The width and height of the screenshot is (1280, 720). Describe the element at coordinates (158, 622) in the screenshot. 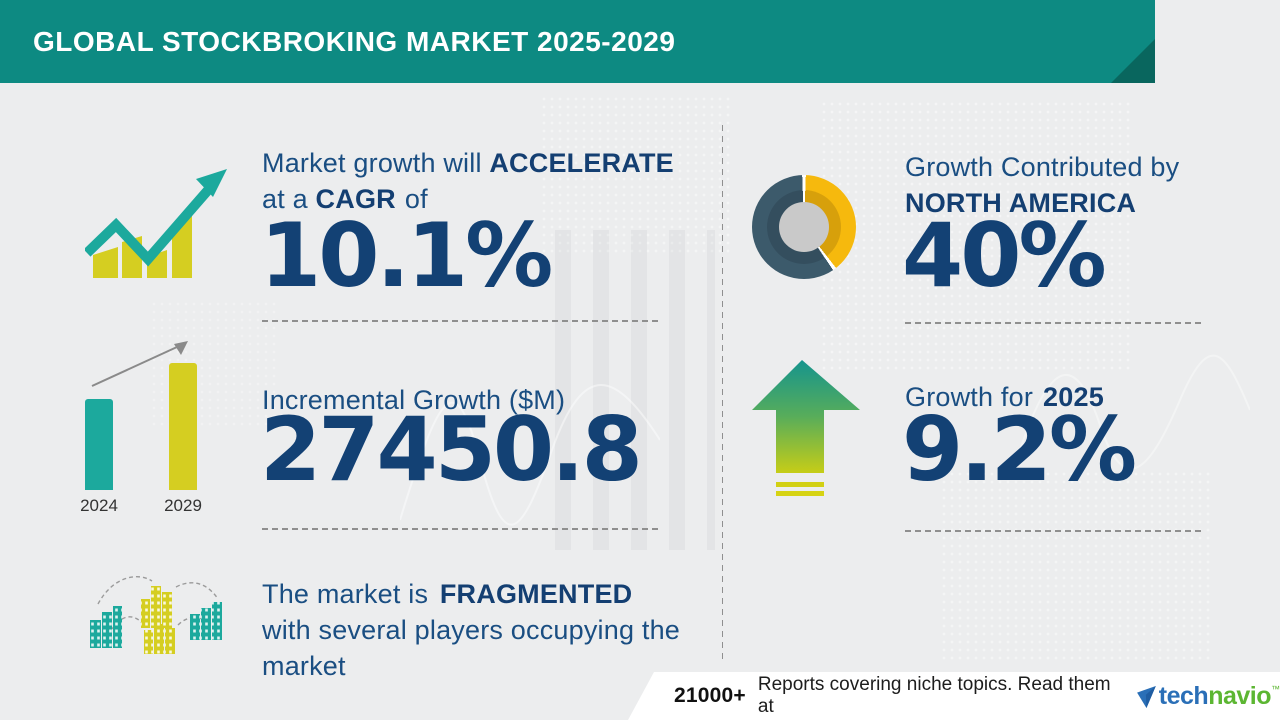

I see `buildings-network-icon` at that location.